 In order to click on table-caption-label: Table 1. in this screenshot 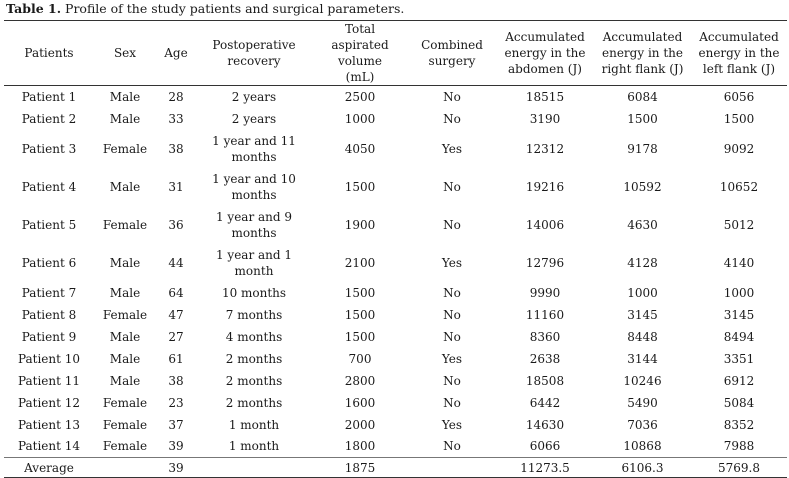, I will do `click(34, 8)`.